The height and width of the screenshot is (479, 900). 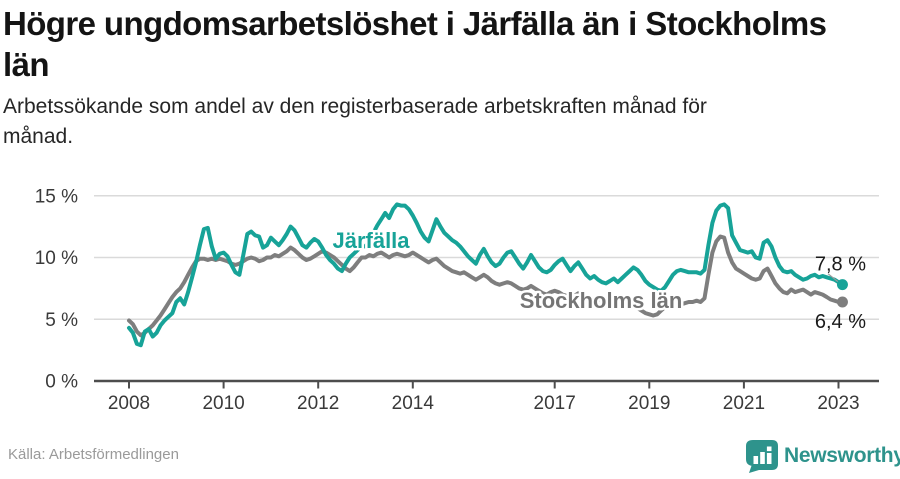 I want to click on newsworthy-branding: Newsworthy, so click(x=822, y=456).